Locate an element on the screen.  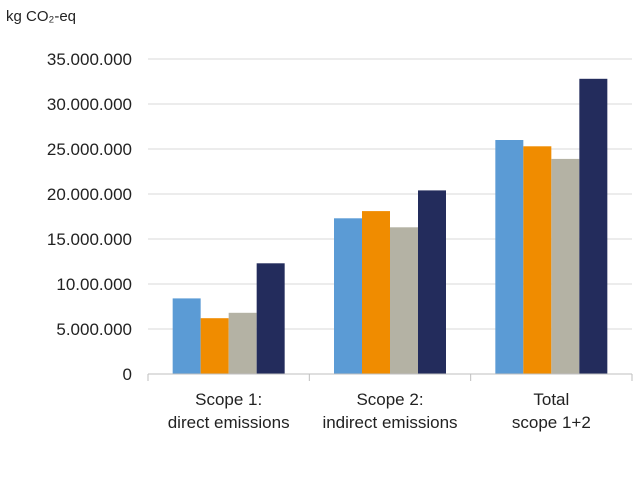
y-tick-label: 5.000.000 is located at coordinates (94, 329).